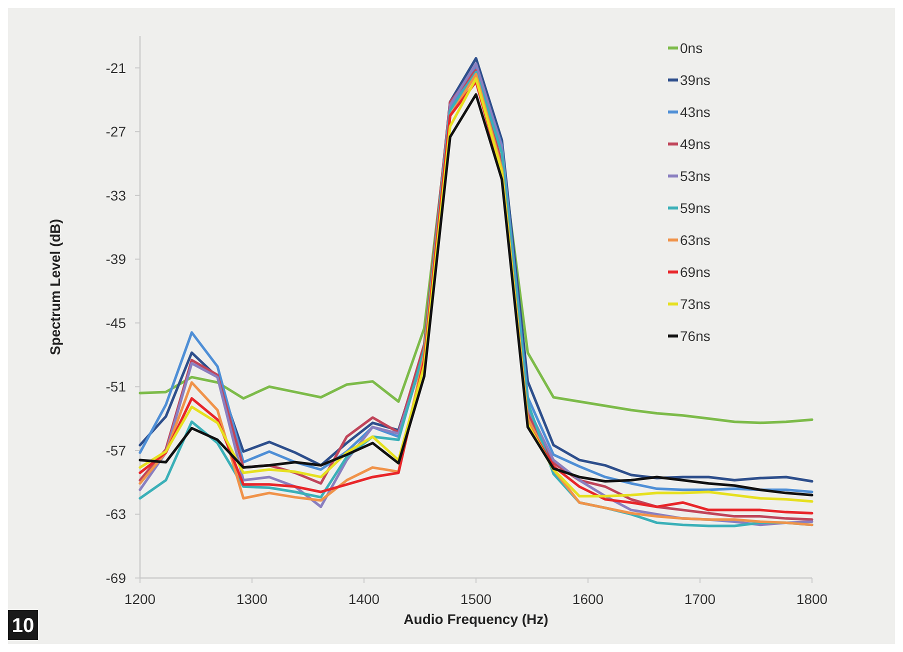 The width and height of the screenshot is (903, 652). I want to click on y-tick-label: -27, so click(116, 132).